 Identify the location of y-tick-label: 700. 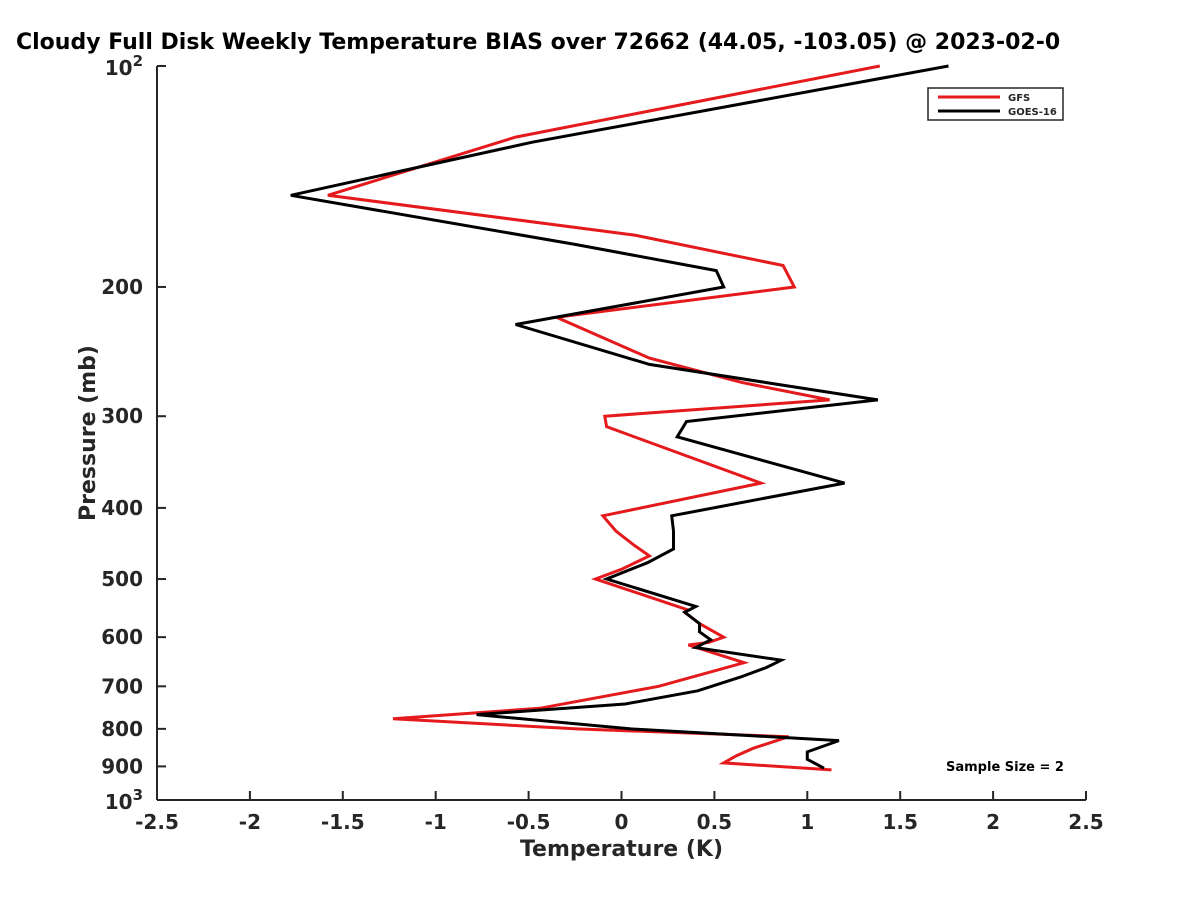
(122, 686).